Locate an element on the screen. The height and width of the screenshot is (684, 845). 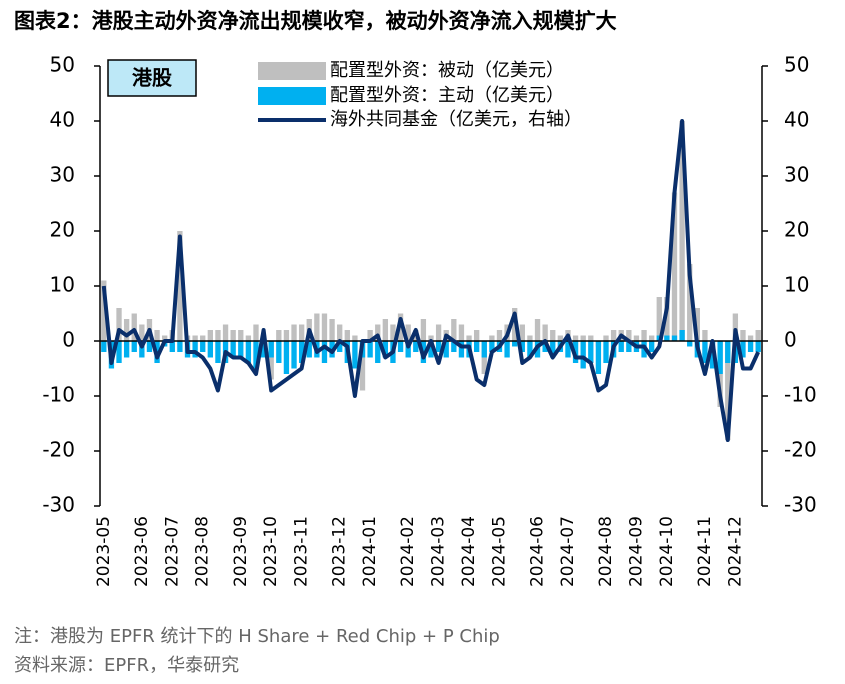
x-tick-label: 2023-10 is located at coordinates (271, 551).